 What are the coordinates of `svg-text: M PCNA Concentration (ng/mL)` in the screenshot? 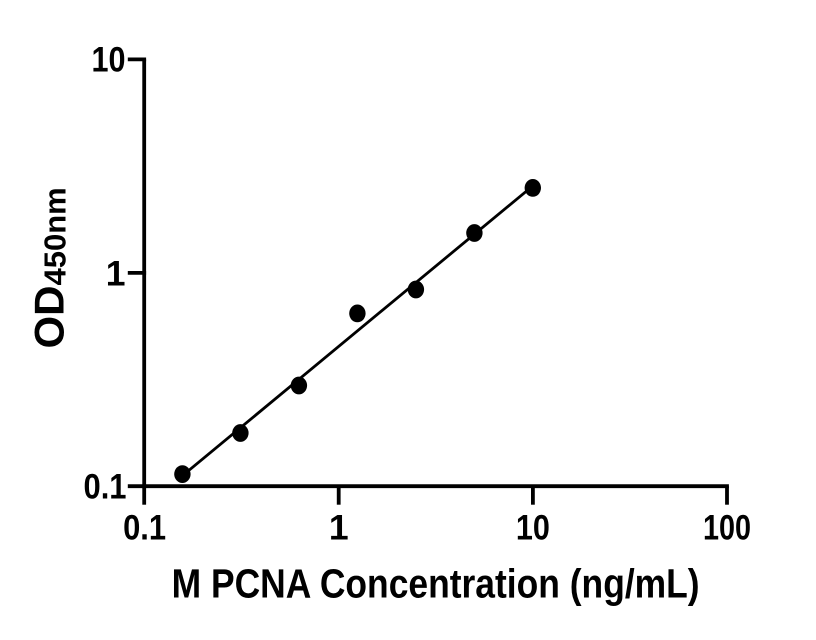 It's located at (436, 584).